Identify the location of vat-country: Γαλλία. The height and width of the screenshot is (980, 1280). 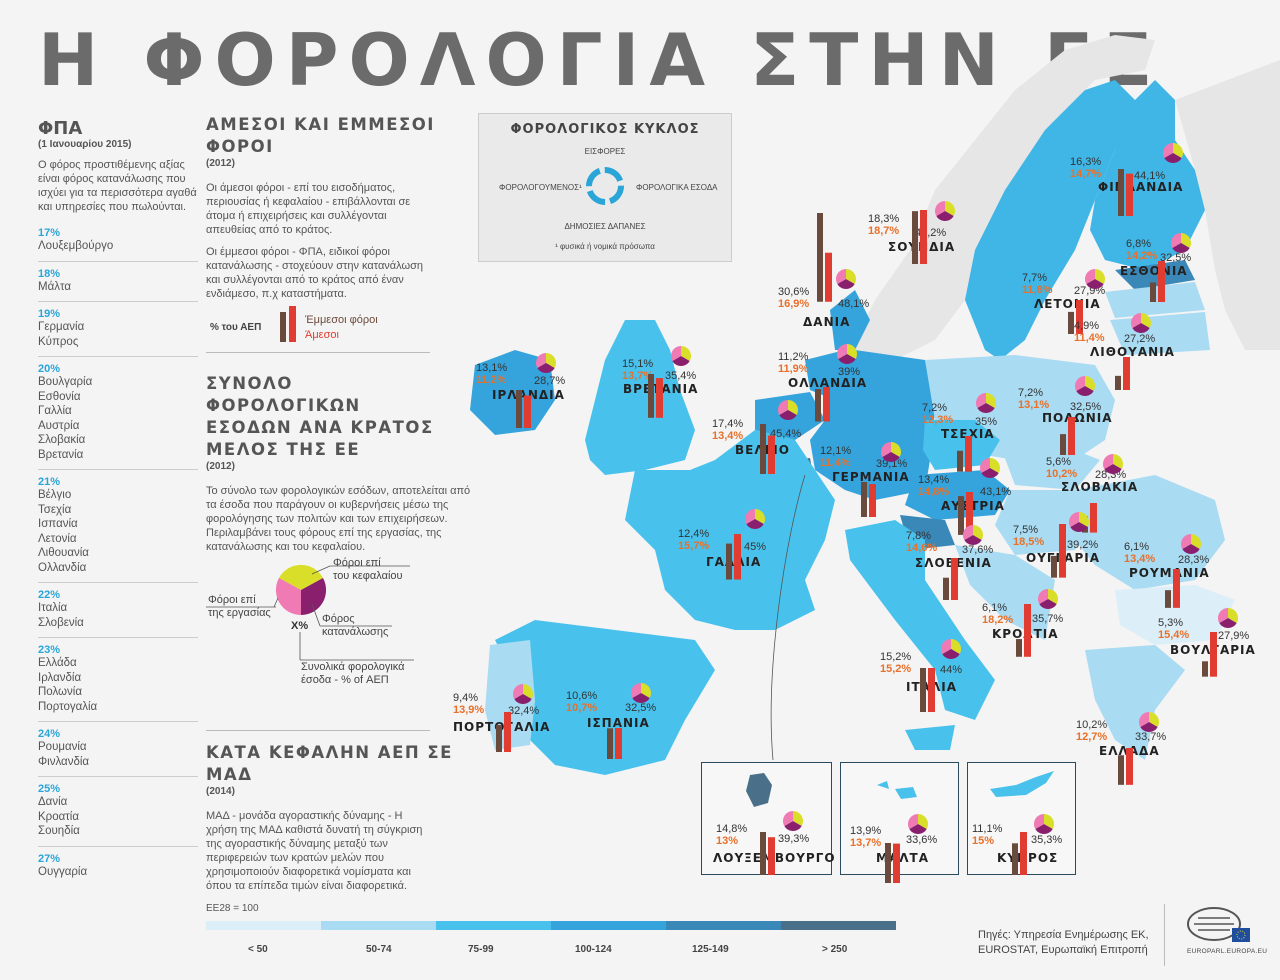
(55, 411).